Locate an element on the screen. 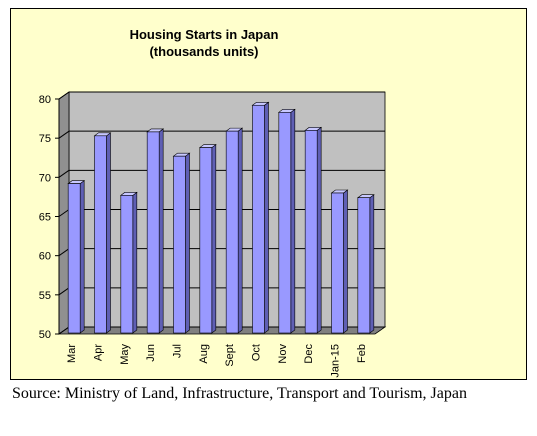  y-tick-label: 50 is located at coordinates (45, 335).